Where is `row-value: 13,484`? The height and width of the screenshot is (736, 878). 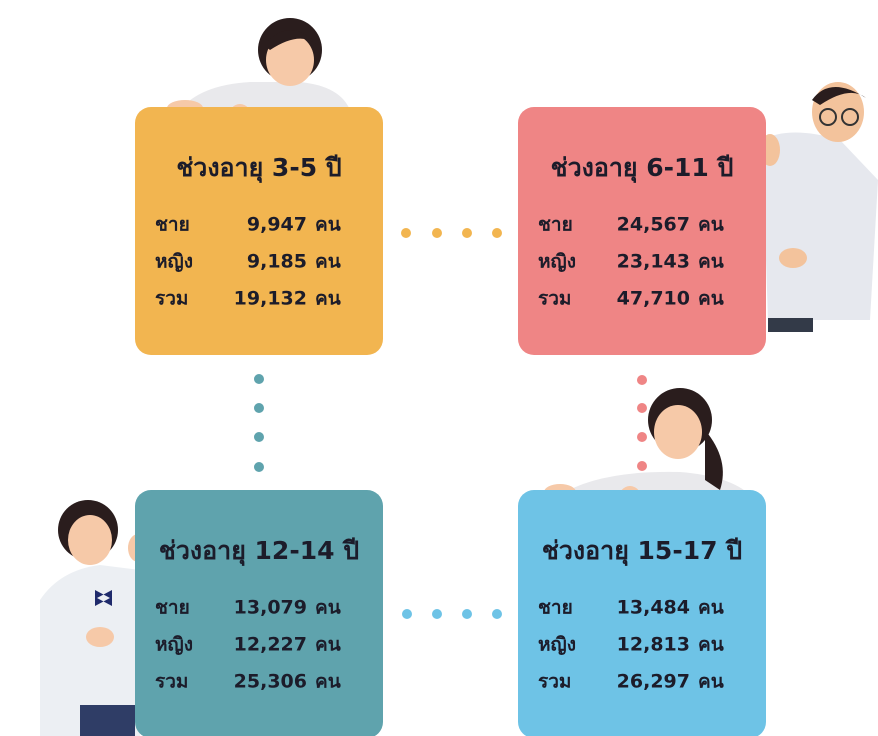 row-value: 13,484 is located at coordinates (653, 608).